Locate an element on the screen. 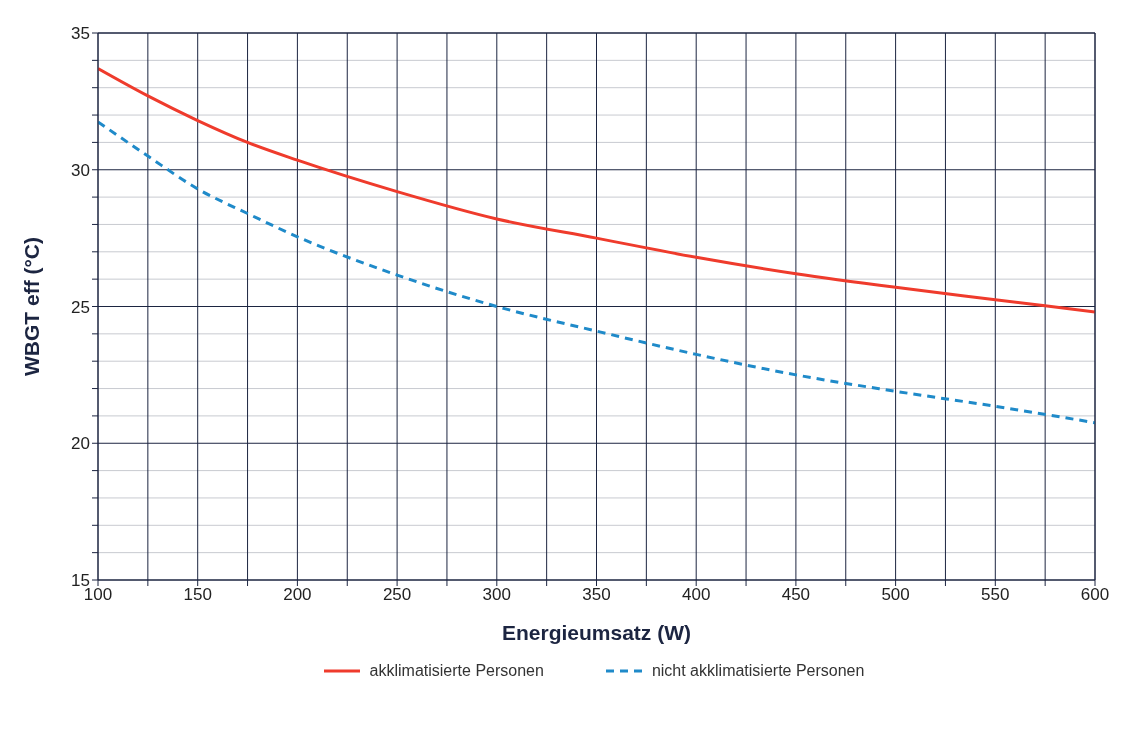 Image resolution: width=1129 pixels, height=742 pixels. y-tick-label: 30 is located at coordinates (80, 170).